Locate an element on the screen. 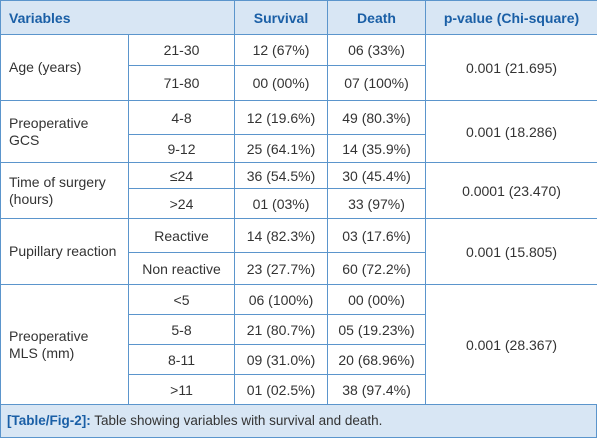 This screenshot has height=438, width=597. header-cell: Death is located at coordinates (376, 17).